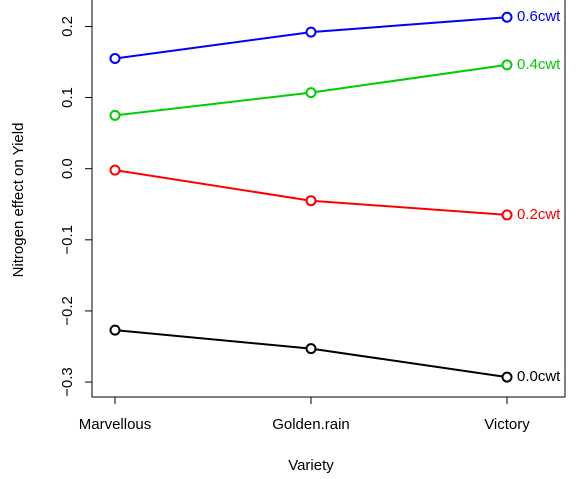 Image resolution: width=583 pixels, height=479 pixels. I want to click on y-axis-label: Nitrogen effect on Yield, so click(18, 200).